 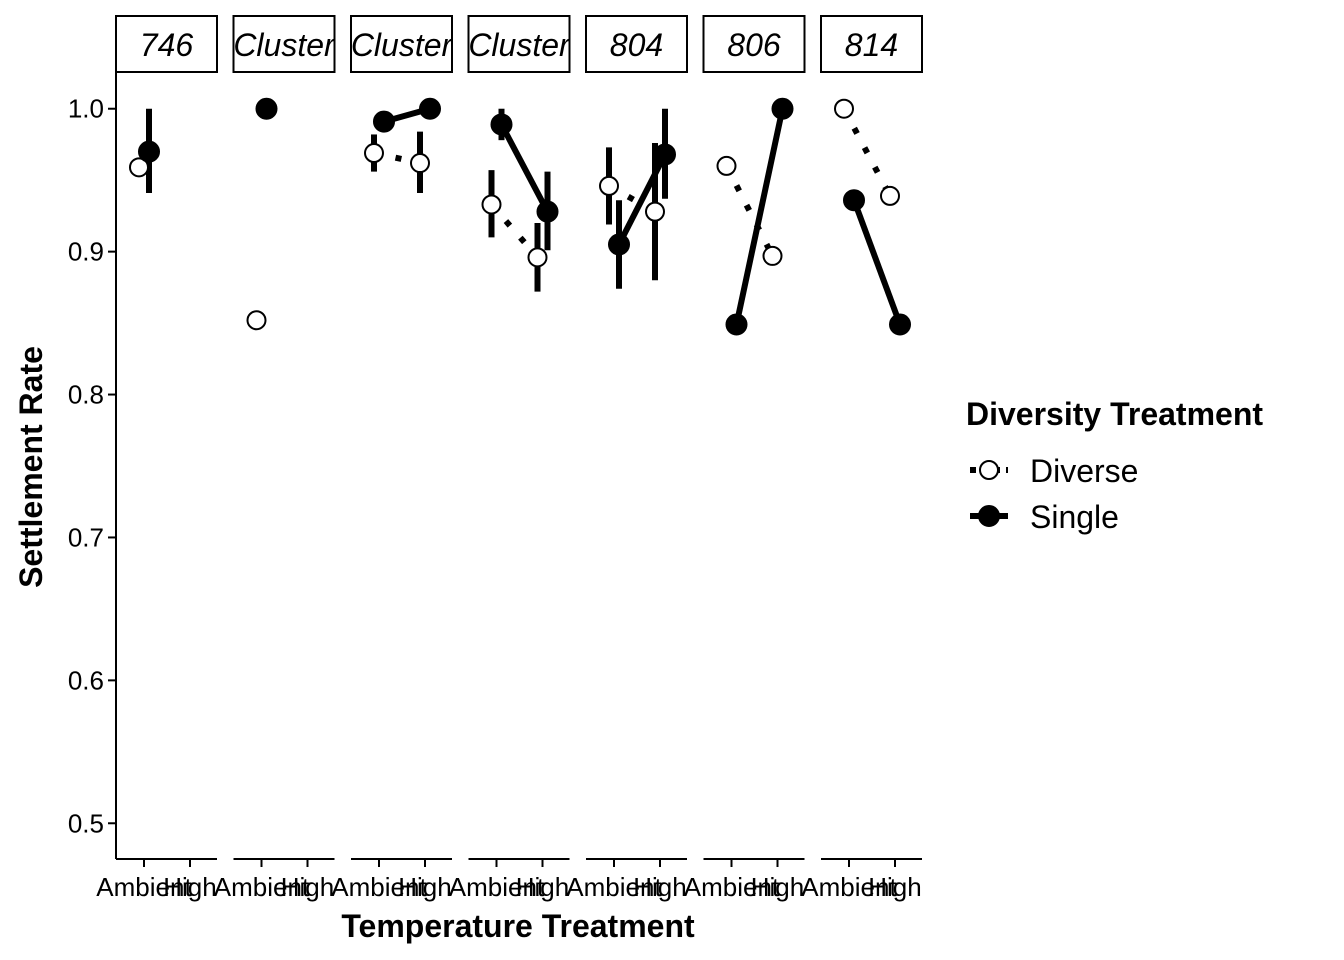 What do you see at coordinates (1084, 471) in the screenshot?
I see `legend-label: Diverse` at bounding box center [1084, 471].